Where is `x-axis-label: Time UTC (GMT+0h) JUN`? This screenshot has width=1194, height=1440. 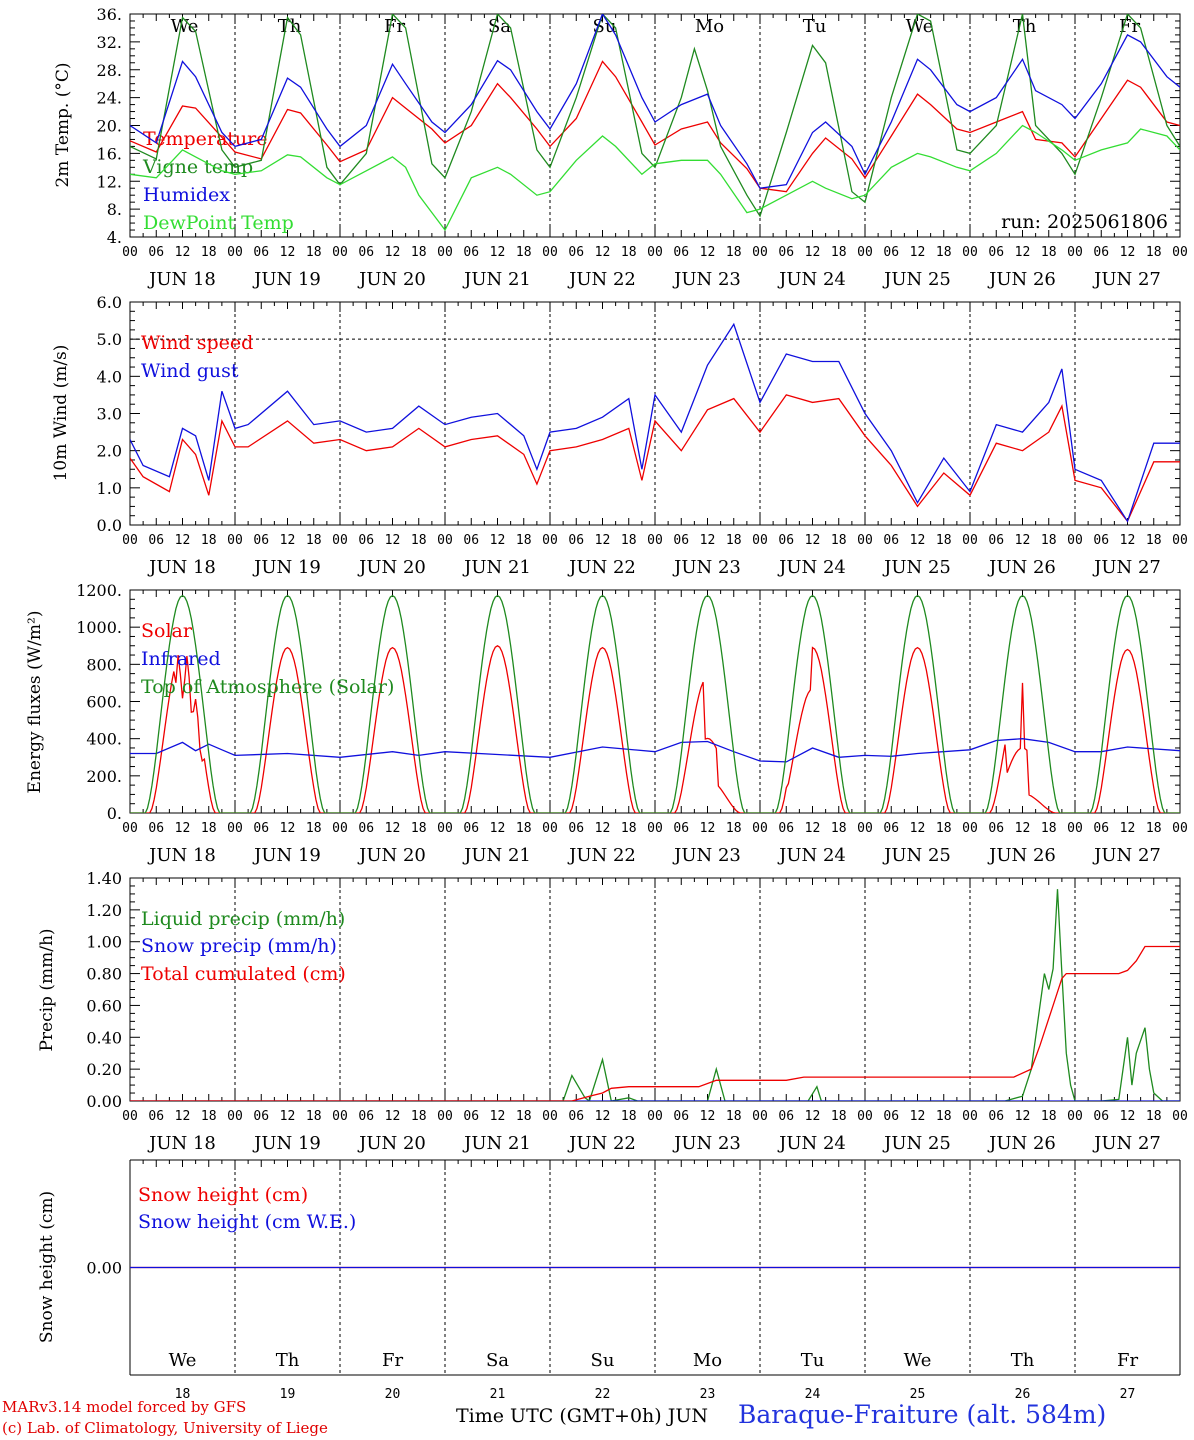
x-axis-label: Time UTC (GMT+0h) JUN is located at coordinates (582, 1416).